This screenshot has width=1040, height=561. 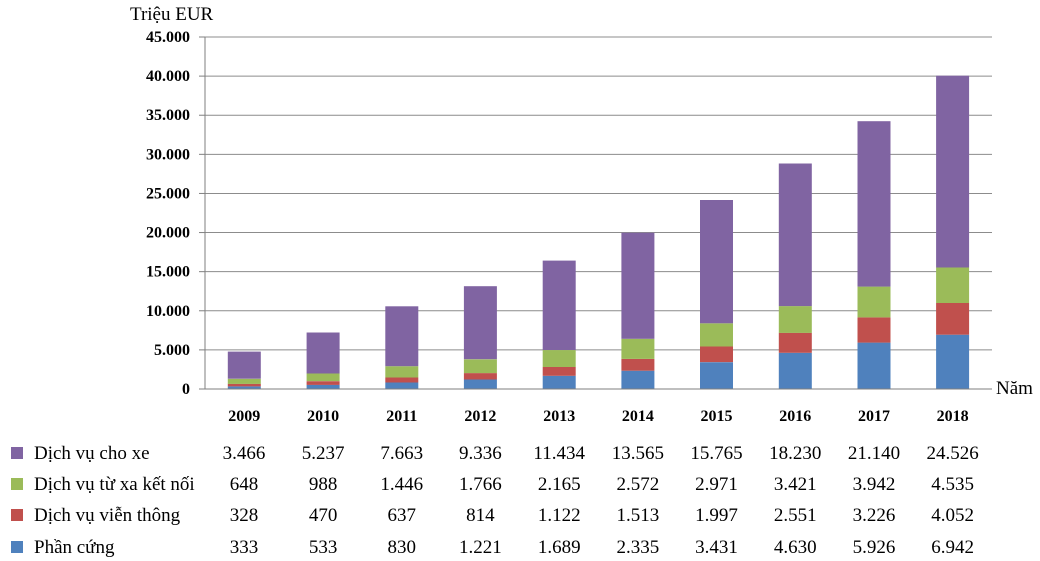 What do you see at coordinates (874, 515) in the screenshot?
I see `data-label: 3.226` at bounding box center [874, 515].